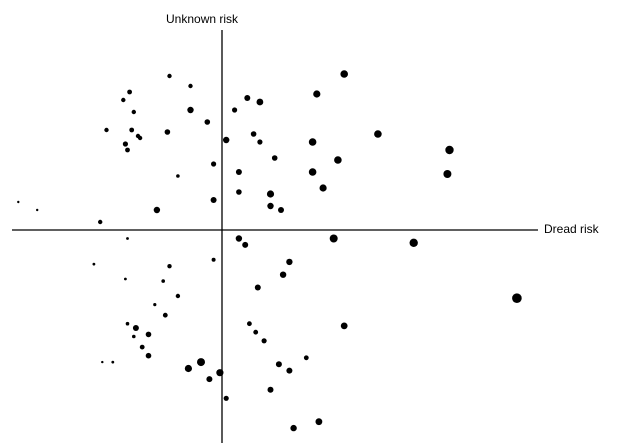 Image resolution: width=618 pixels, height=443 pixels. What do you see at coordinates (202, 19) in the screenshot?
I see `y-axis-label: Unknown risk` at bounding box center [202, 19].